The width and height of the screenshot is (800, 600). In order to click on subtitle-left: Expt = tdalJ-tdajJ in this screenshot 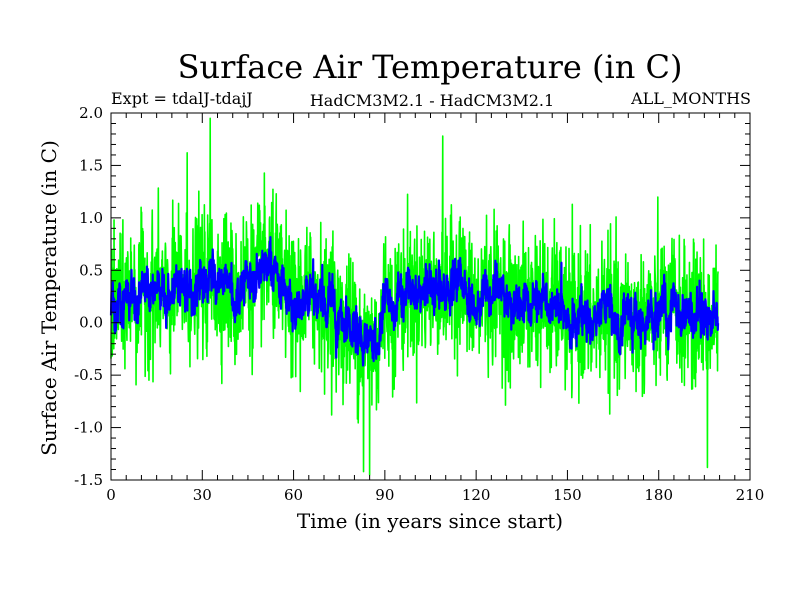, I will do `click(182, 98)`.